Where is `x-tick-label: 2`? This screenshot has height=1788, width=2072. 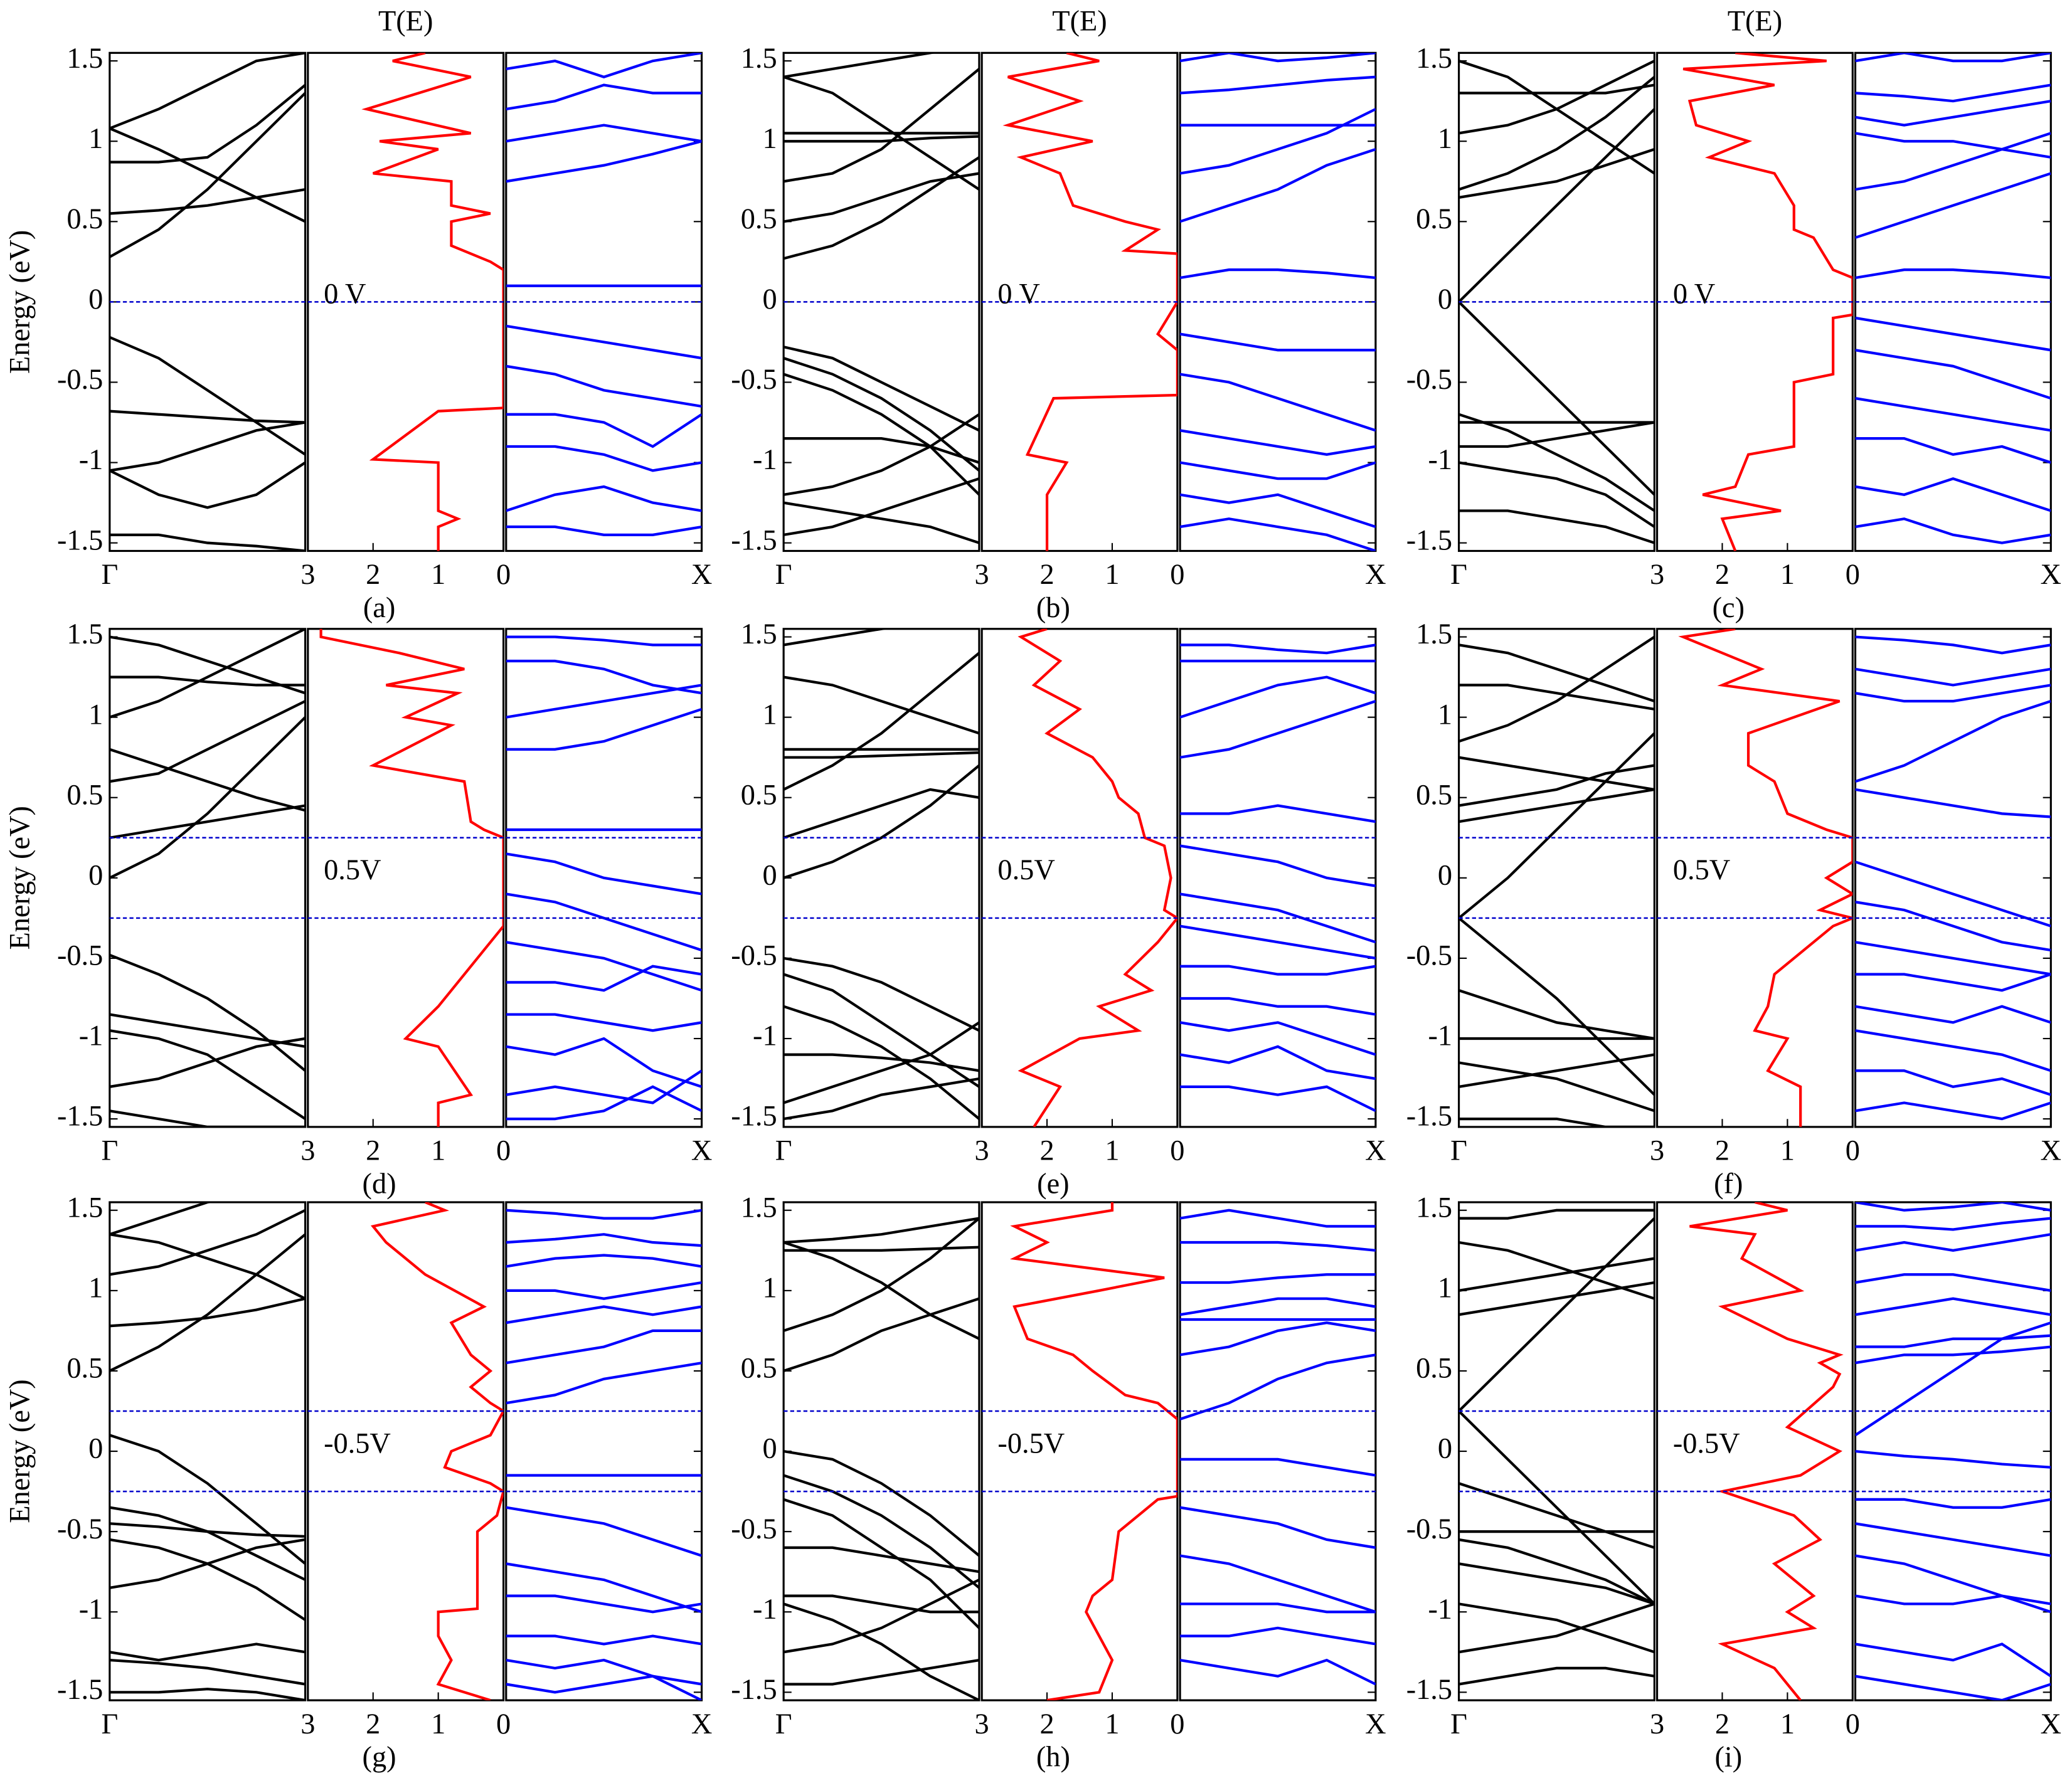
x-tick-label: 2 is located at coordinates (1722, 1151).